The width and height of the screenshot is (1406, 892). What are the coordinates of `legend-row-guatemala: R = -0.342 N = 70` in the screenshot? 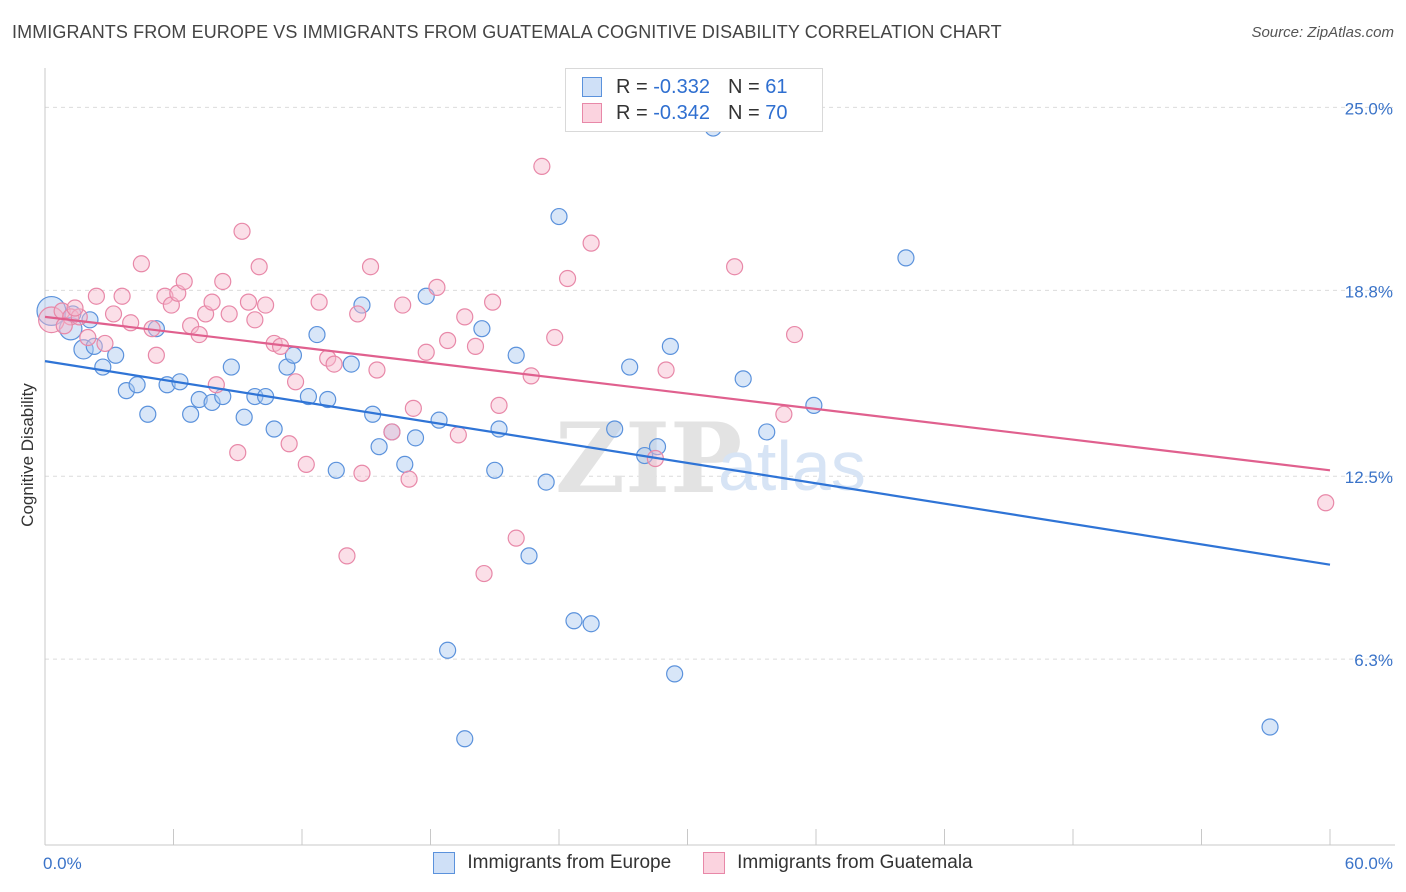 It's located at (684, 113).